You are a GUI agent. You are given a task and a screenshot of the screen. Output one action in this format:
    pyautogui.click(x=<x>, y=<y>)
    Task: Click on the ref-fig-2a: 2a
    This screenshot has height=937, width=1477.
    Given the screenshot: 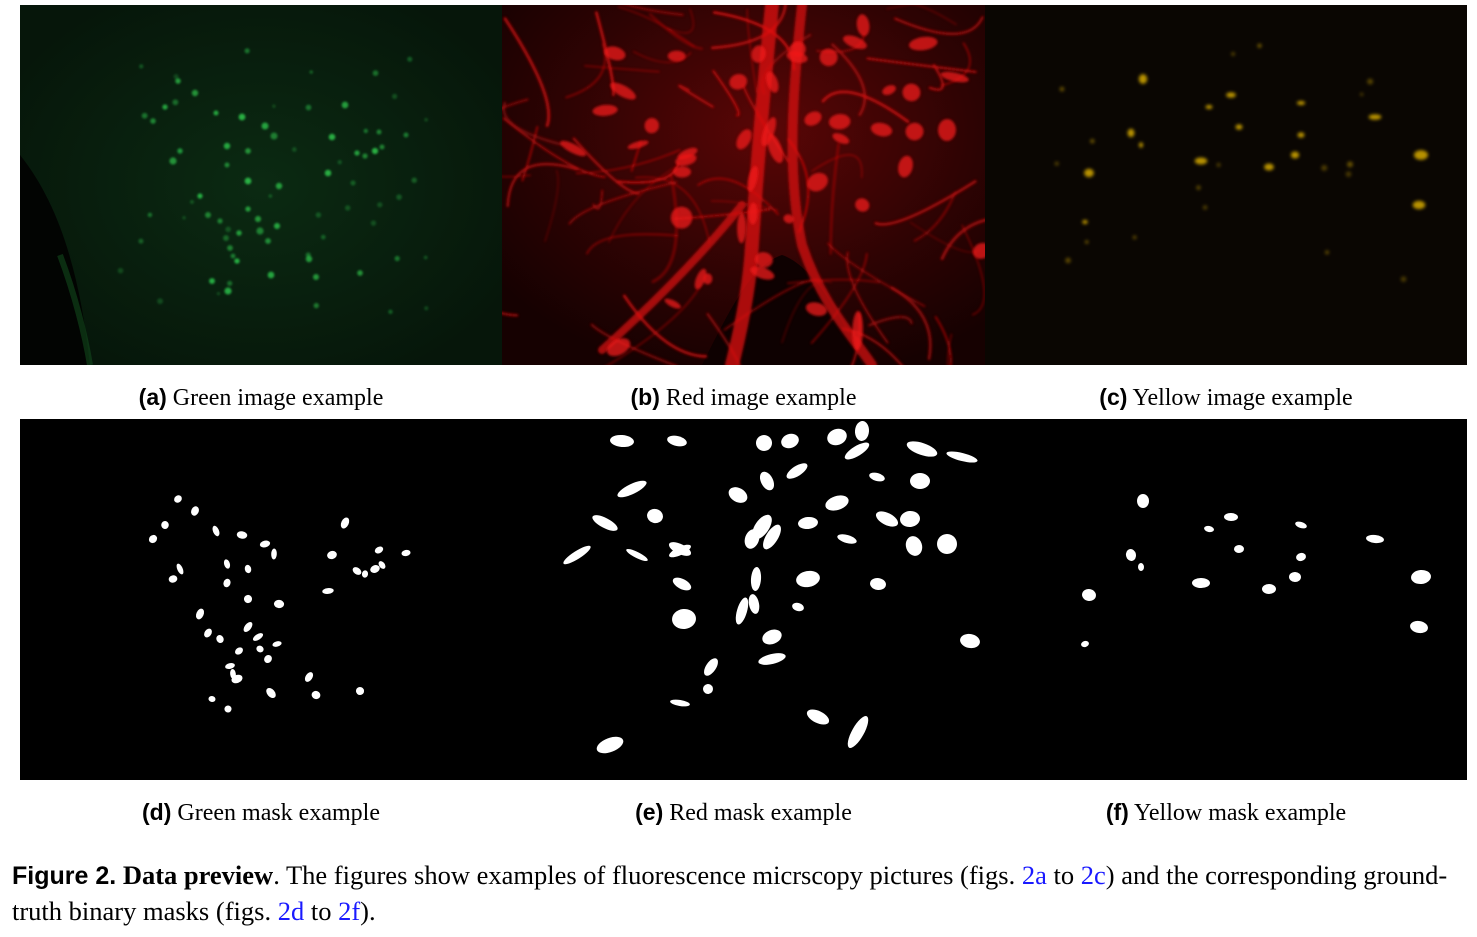 What is the action you would take?
    pyautogui.click(x=1034, y=875)
    